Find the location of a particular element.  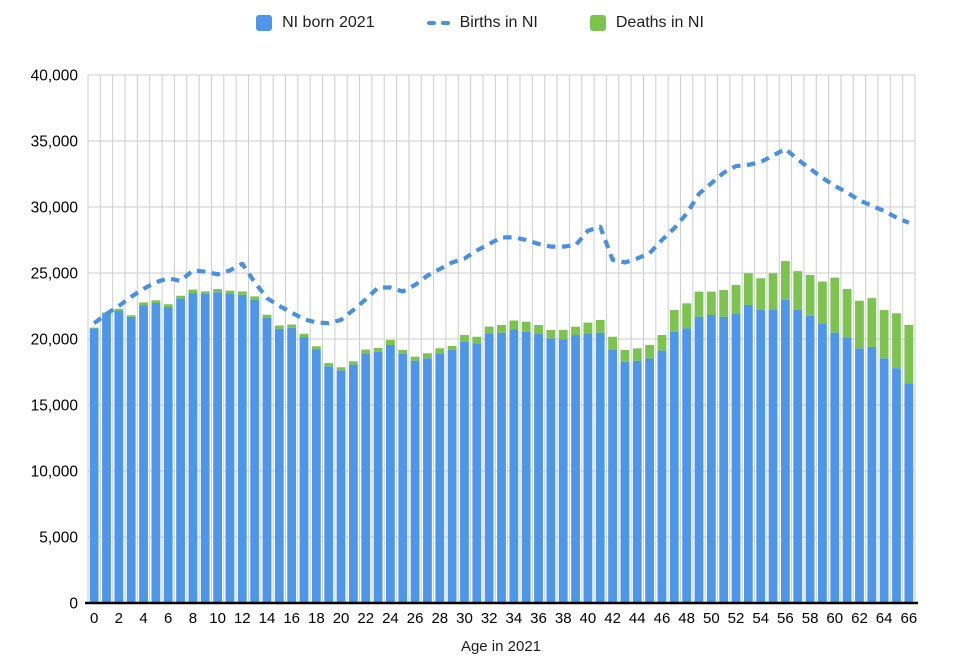

x-tick-label: 24 is located at coordinates (390, 618).